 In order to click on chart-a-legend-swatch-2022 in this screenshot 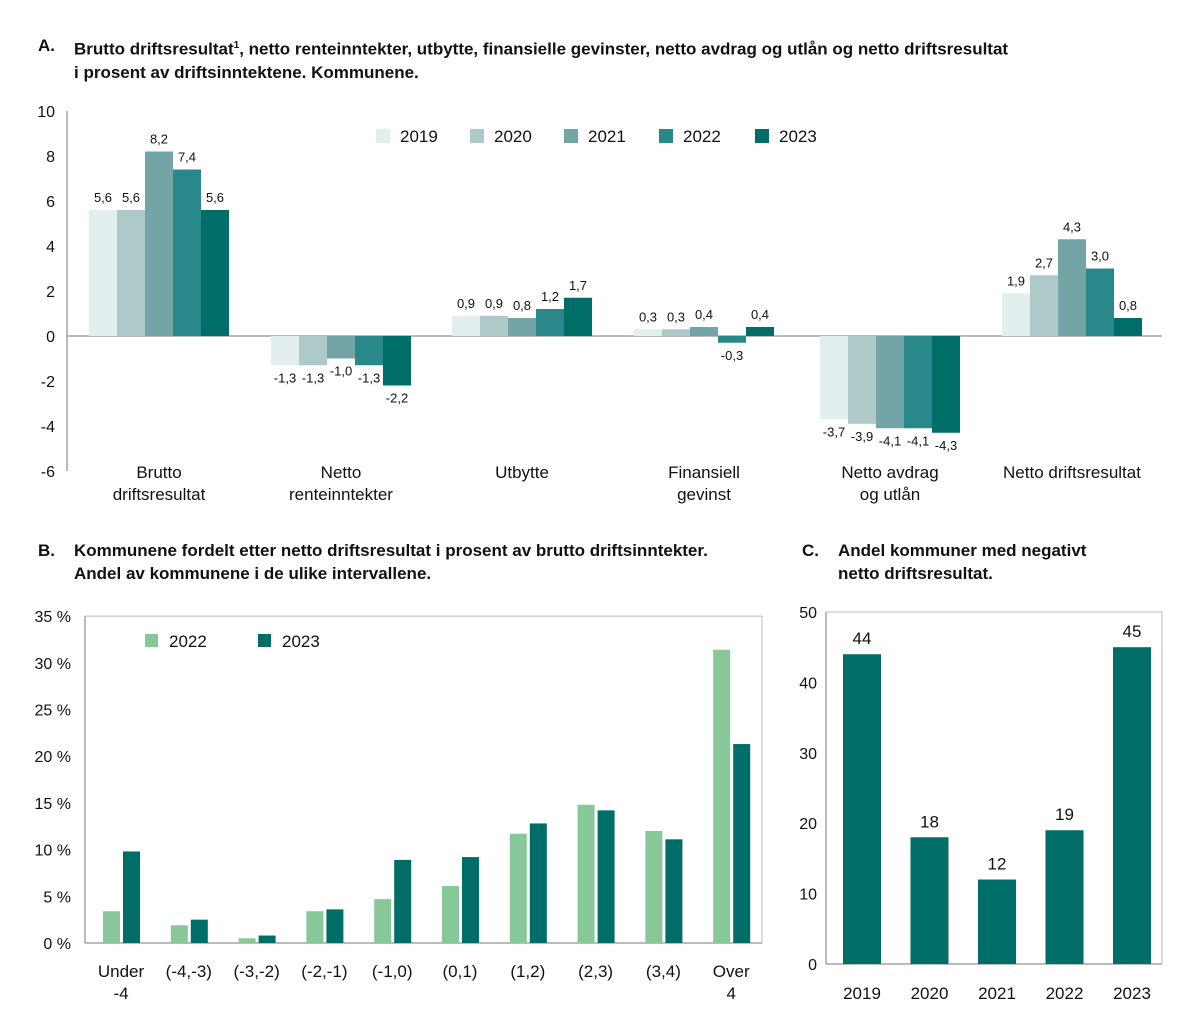, I will do `click(666, 136)`.